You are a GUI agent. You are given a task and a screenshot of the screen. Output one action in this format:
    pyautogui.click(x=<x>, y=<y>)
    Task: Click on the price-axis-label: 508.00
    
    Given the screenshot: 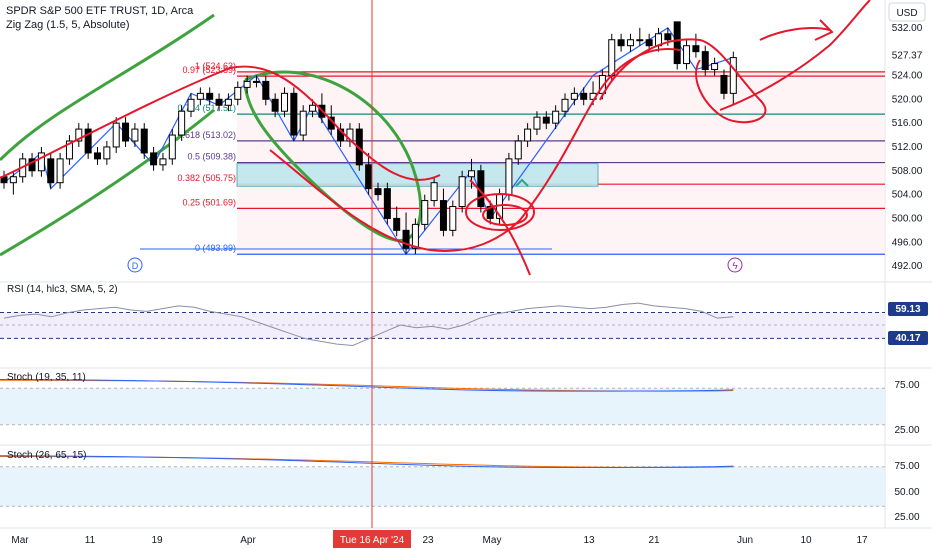 What is the action you would take?
    pyautogui.click(x=907, y=171)
    